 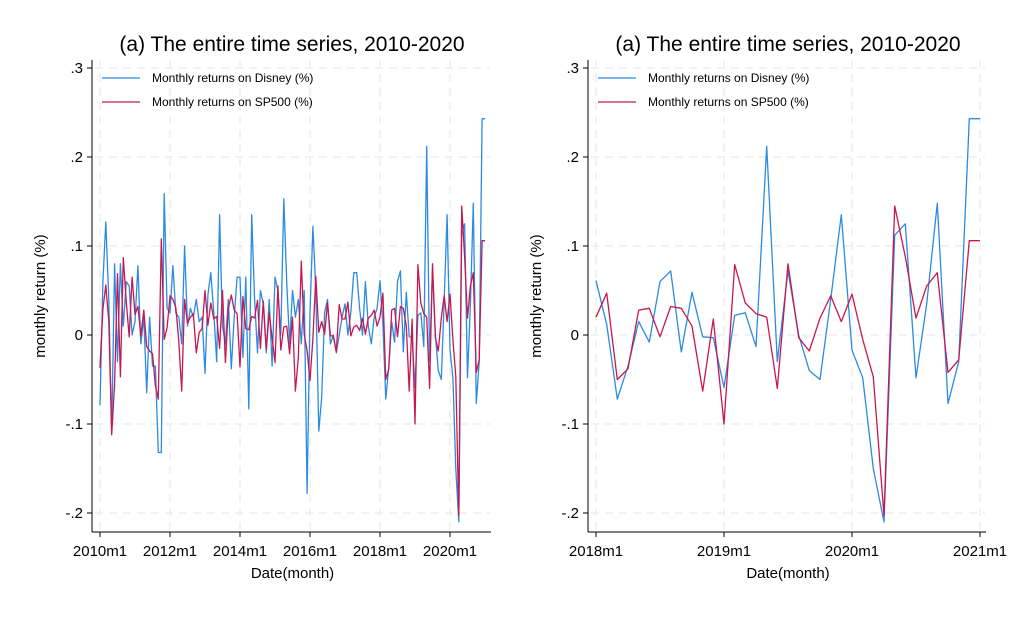 What do you see at coordinates (310, 551) in the screenshot?
I see `x-tick-label: 2016m1` at bounding box center [310, 551].